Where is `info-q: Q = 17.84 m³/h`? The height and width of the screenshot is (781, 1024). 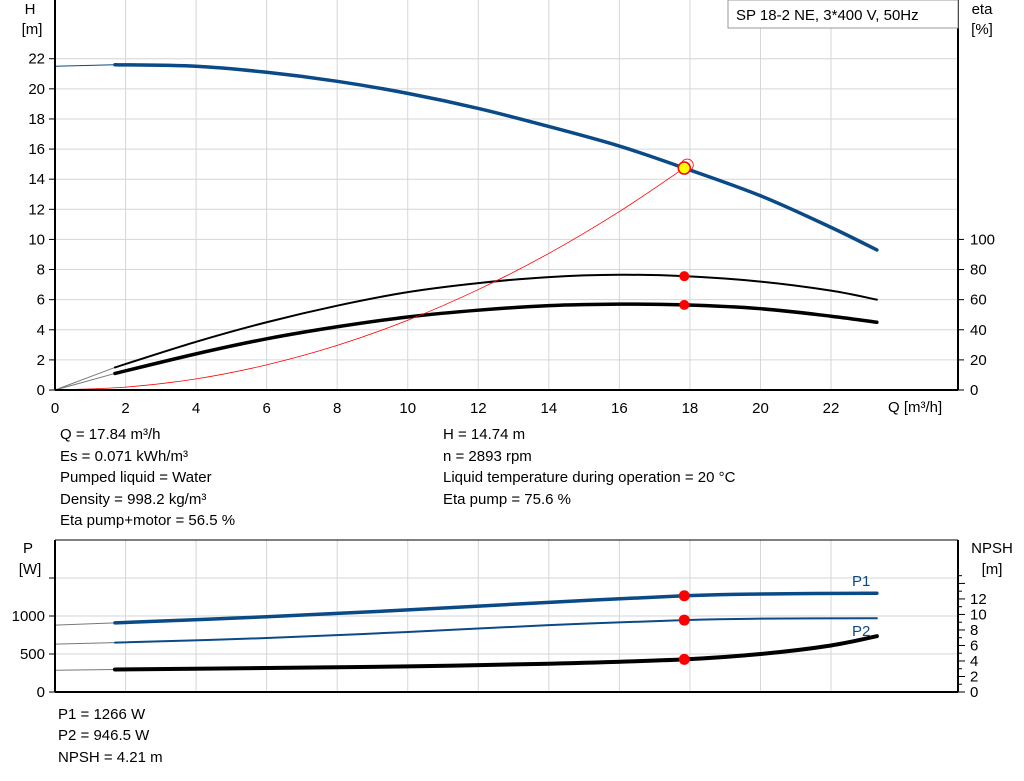
info-q: Q = 17.84 m³/h is located at coordinates (110, 434).